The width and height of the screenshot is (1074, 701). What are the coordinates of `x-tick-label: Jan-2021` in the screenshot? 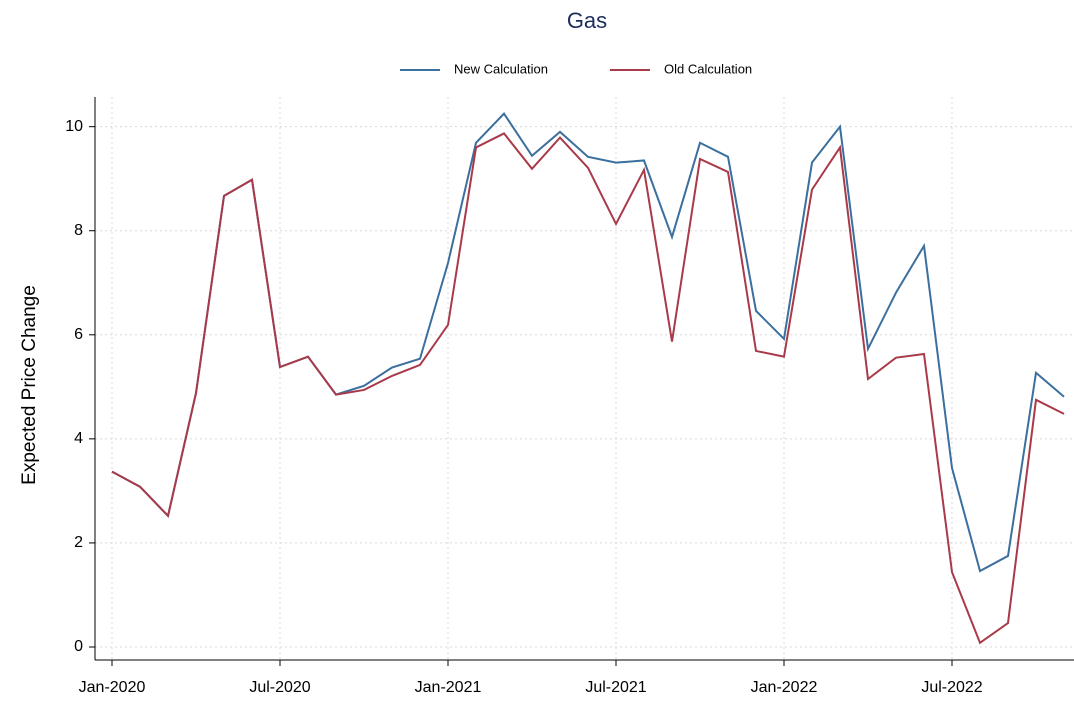 It's located at (448, 687).